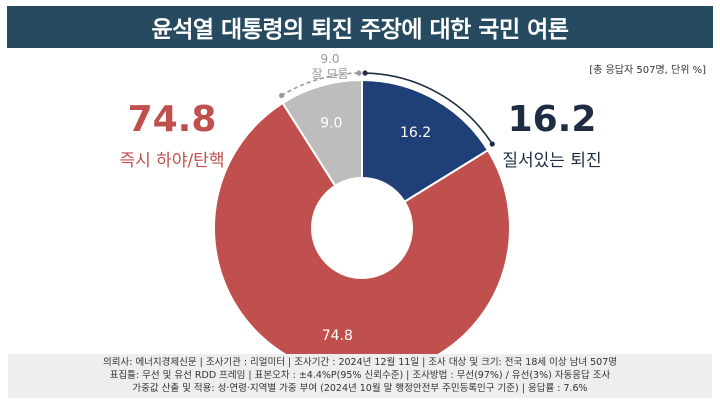  What do you see at coordinates (429, 108) in the screenshot?
I see `orderly-bracket-arc` at bounding box center [429, 108].